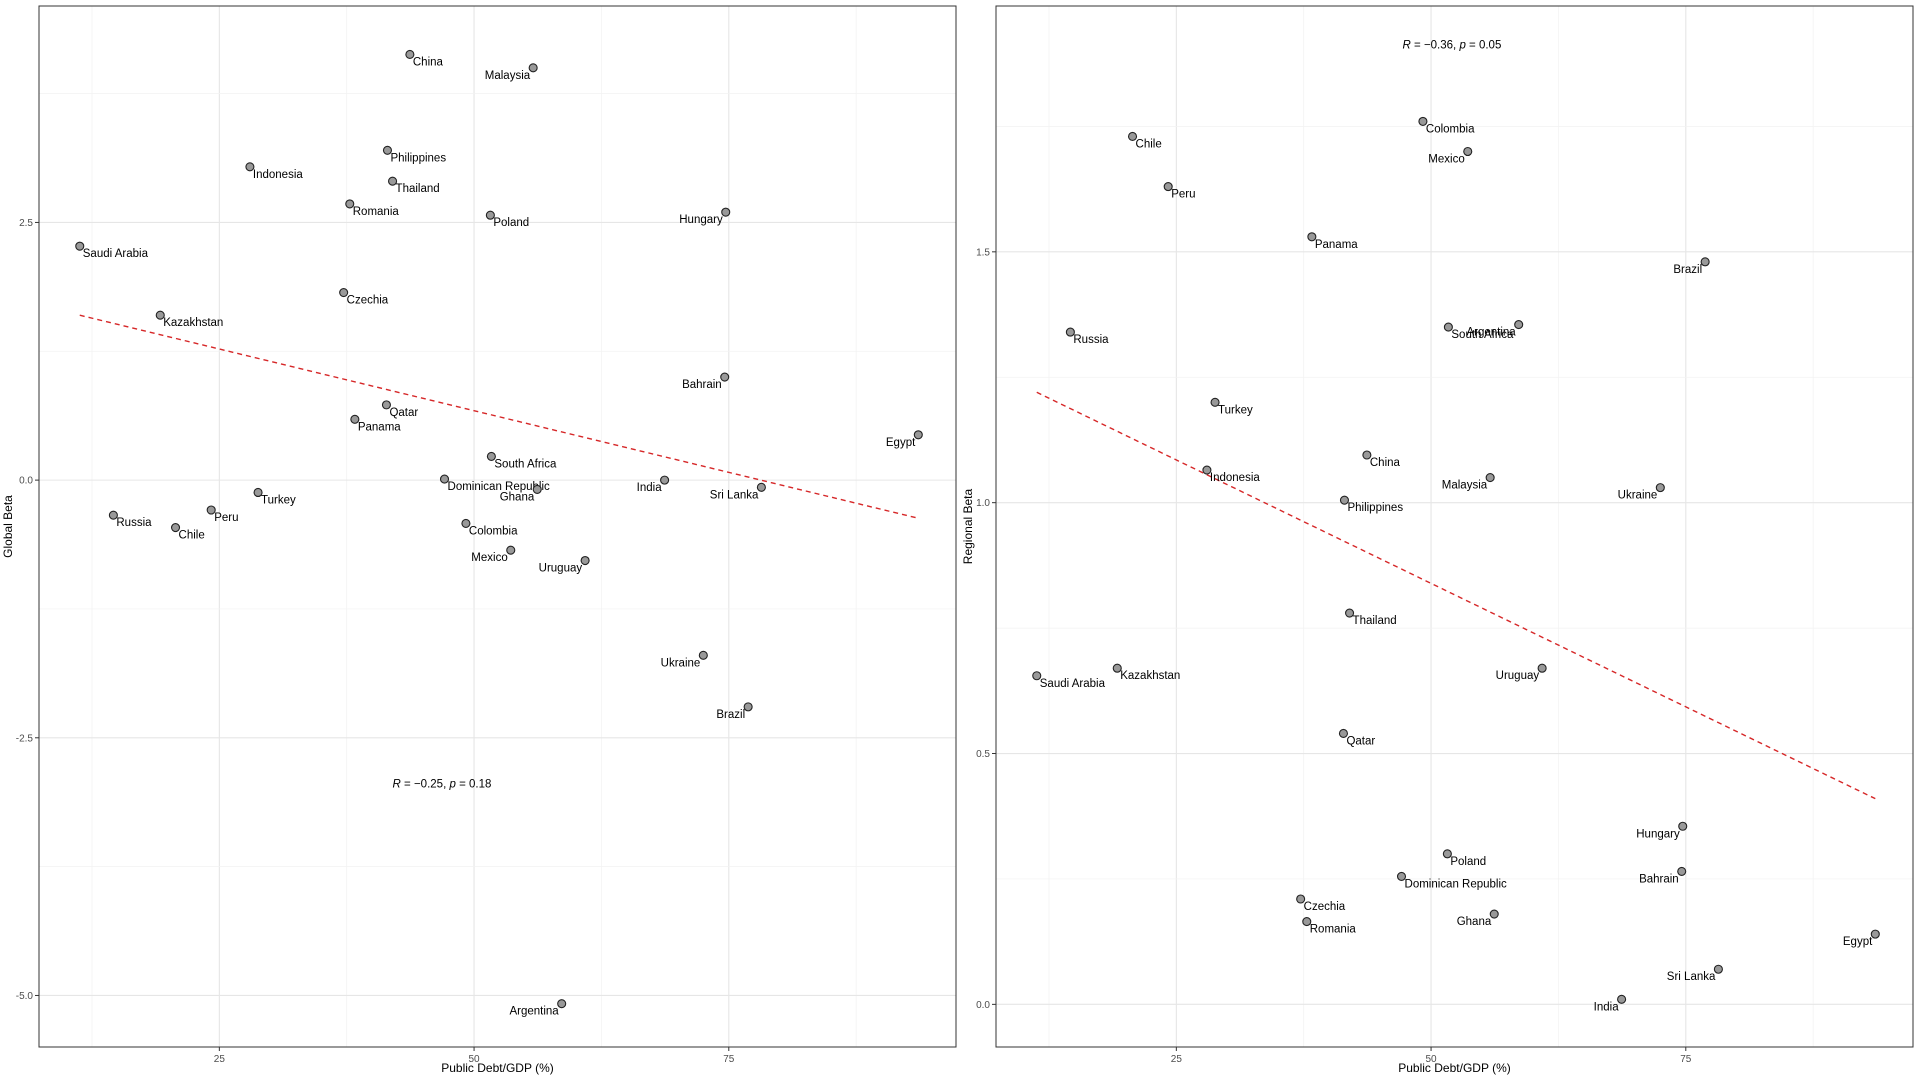 This screenshot has height=1080, width=1920. What do you see at coordinates (8, 526) in the screenshot?
I see `y-axis-title: Global Beta` at bounding box center [8, 526].